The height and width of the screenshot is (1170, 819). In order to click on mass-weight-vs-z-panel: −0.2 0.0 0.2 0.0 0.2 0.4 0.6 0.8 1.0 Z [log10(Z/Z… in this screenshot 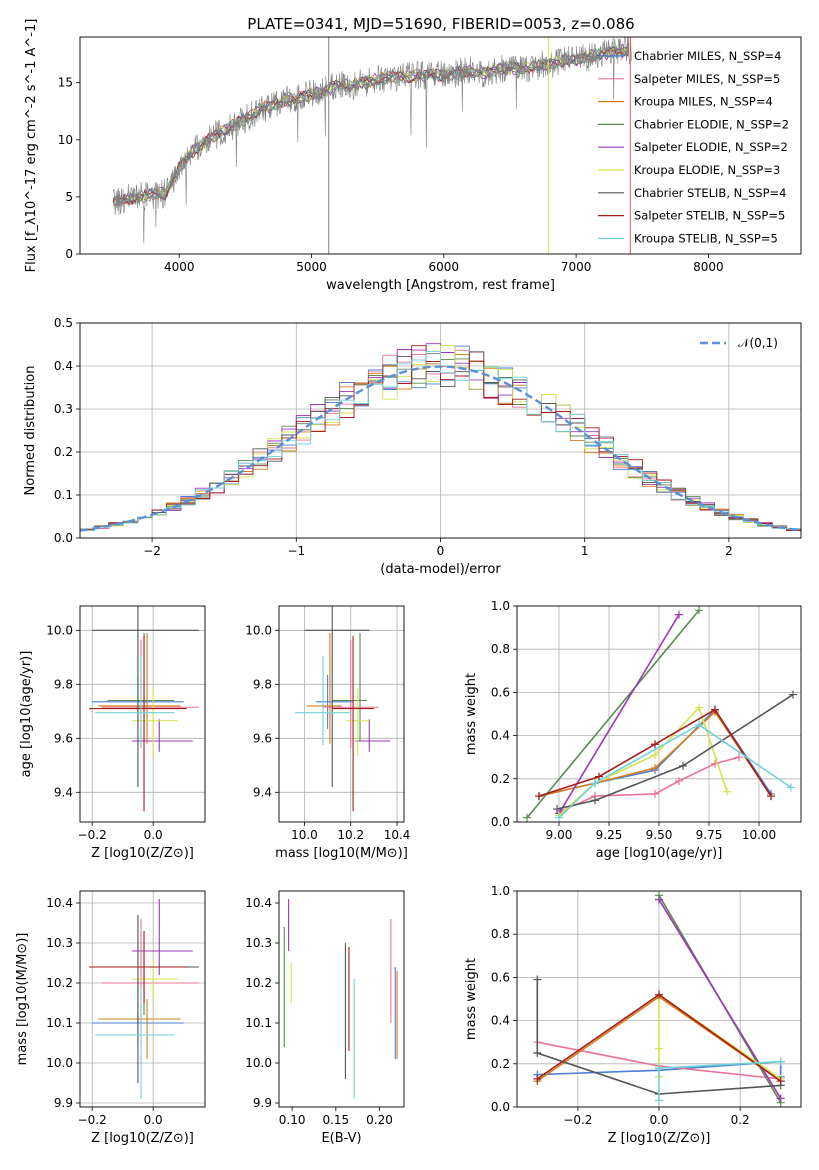, I will do `click(633, 1015)`.